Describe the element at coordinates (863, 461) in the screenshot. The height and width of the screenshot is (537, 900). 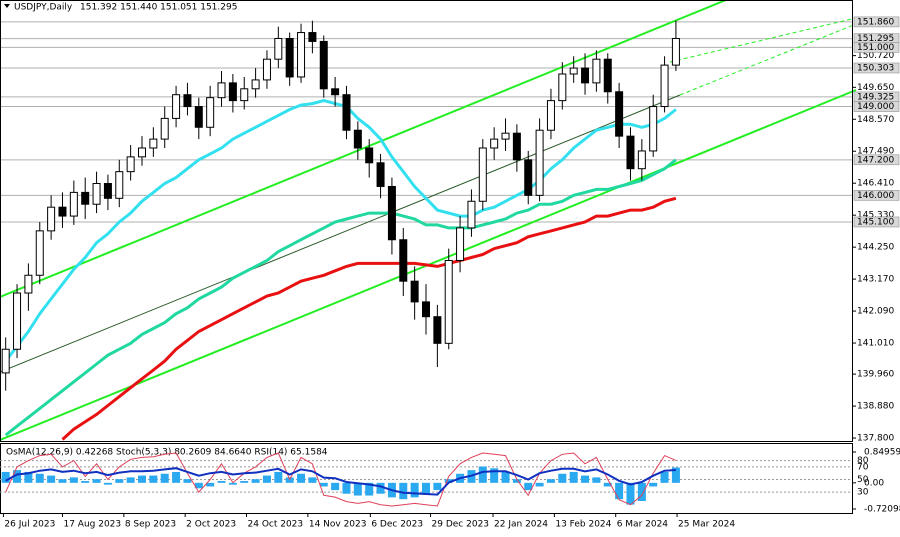
I see `y2-tick-label: 80` at that location.